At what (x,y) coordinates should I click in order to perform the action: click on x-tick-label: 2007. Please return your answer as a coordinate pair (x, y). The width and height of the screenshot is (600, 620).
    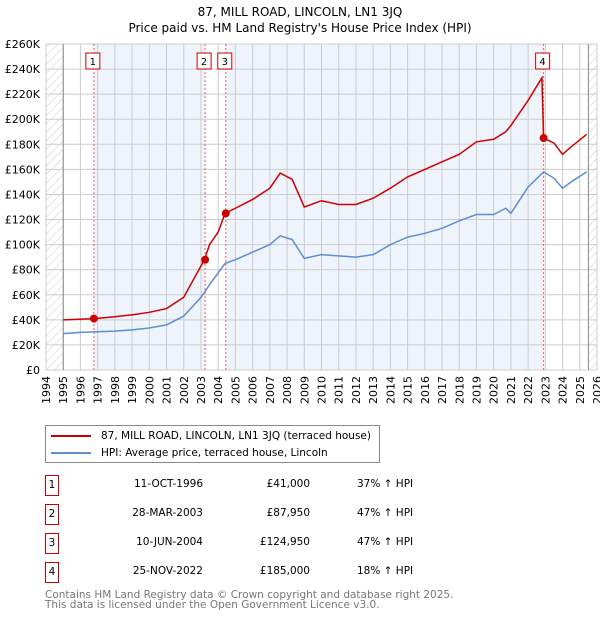
    Looking at the image, I should click on (270, 390).